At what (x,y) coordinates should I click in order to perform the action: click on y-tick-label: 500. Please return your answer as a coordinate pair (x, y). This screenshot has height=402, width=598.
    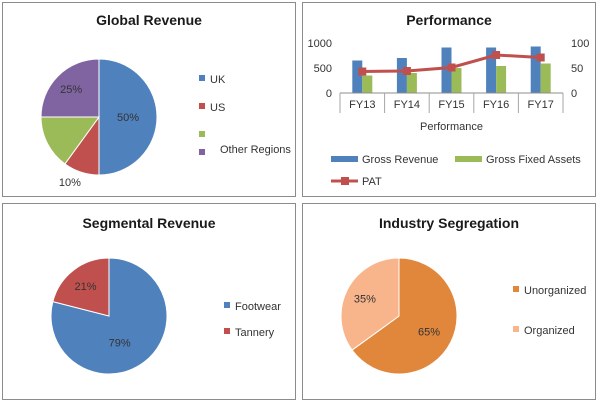
    Looking at the image, I should click on (323, 69).